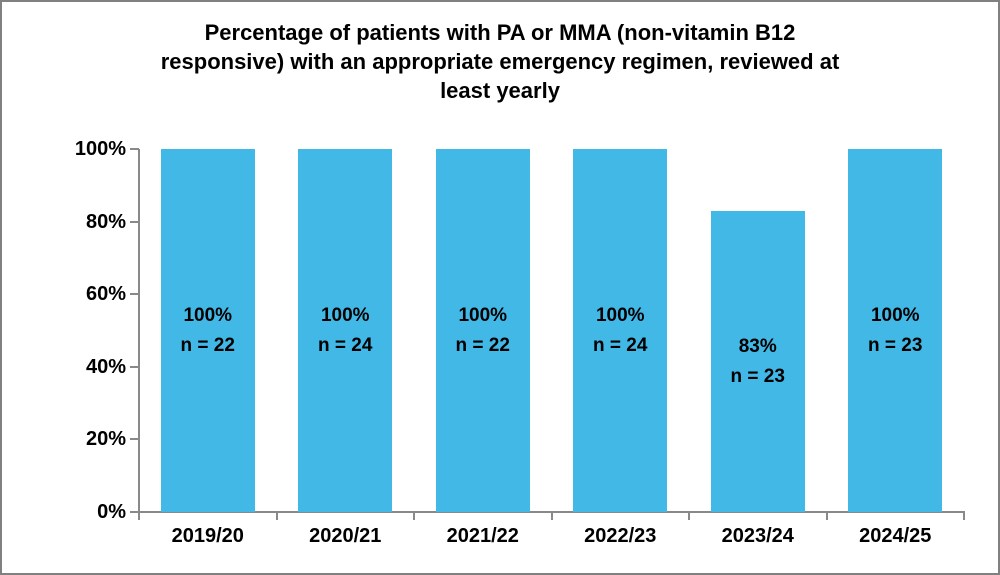 This screenshot has height=575, width=1000. What do you see at coordinates (895, 536) in the screenshot?
I see `x-axis-category-label: 2024/25` at bounding box center [895, 536].